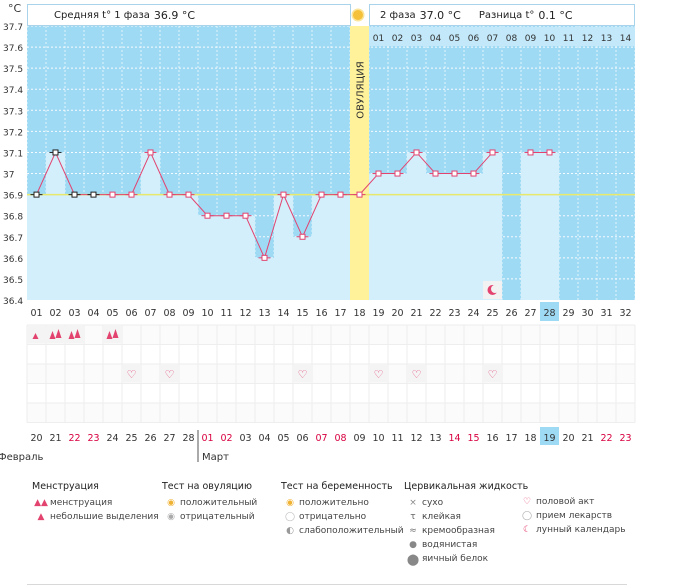 This screenshot has width=673, height=587. What do you see at coordinates (290, 503) in the screenshot?
I see `pregnancy-positive-icon: ◉` at bounding box center [290, 503].